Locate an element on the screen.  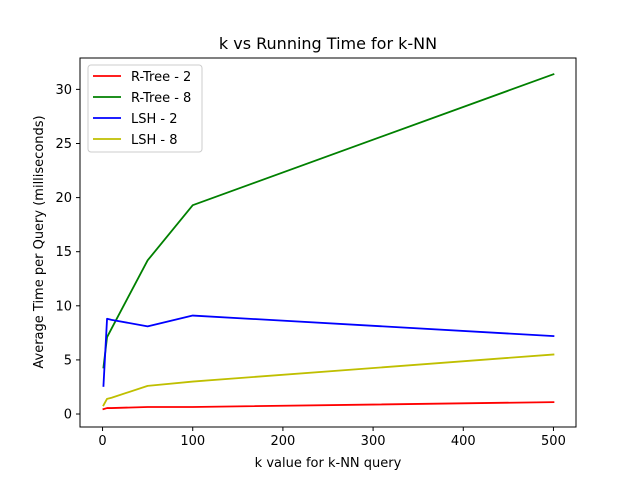
x-tick-label: 0 is located at coordinates (102, 441).